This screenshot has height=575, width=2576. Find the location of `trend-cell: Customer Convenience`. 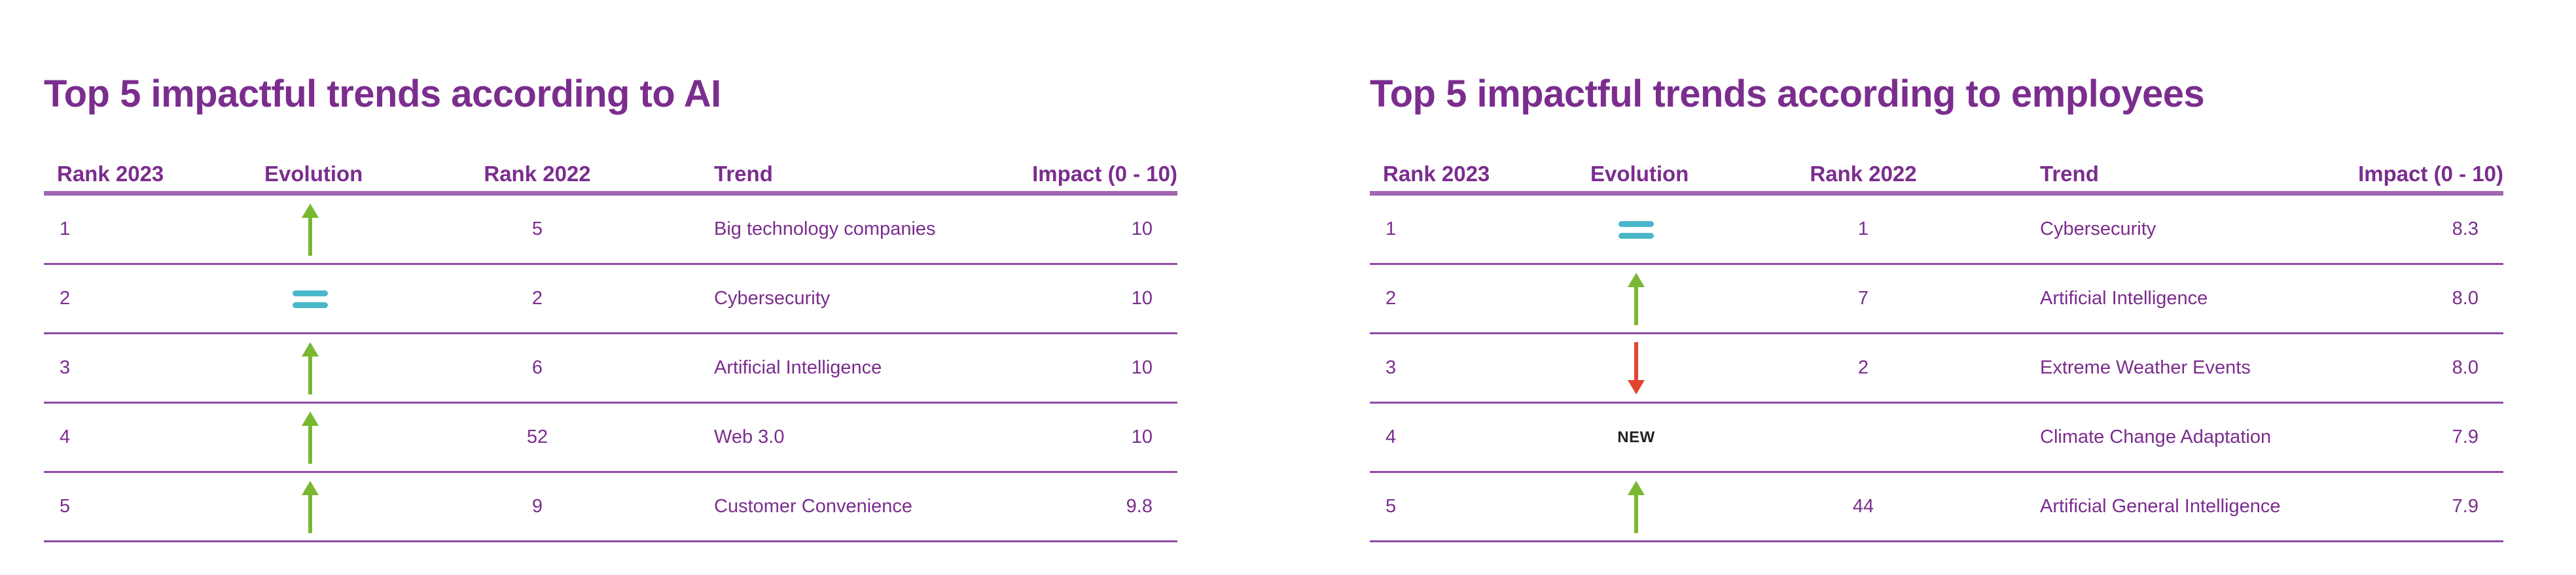

trend-cell: Customer Convenience is located at coordinates (813, 506).